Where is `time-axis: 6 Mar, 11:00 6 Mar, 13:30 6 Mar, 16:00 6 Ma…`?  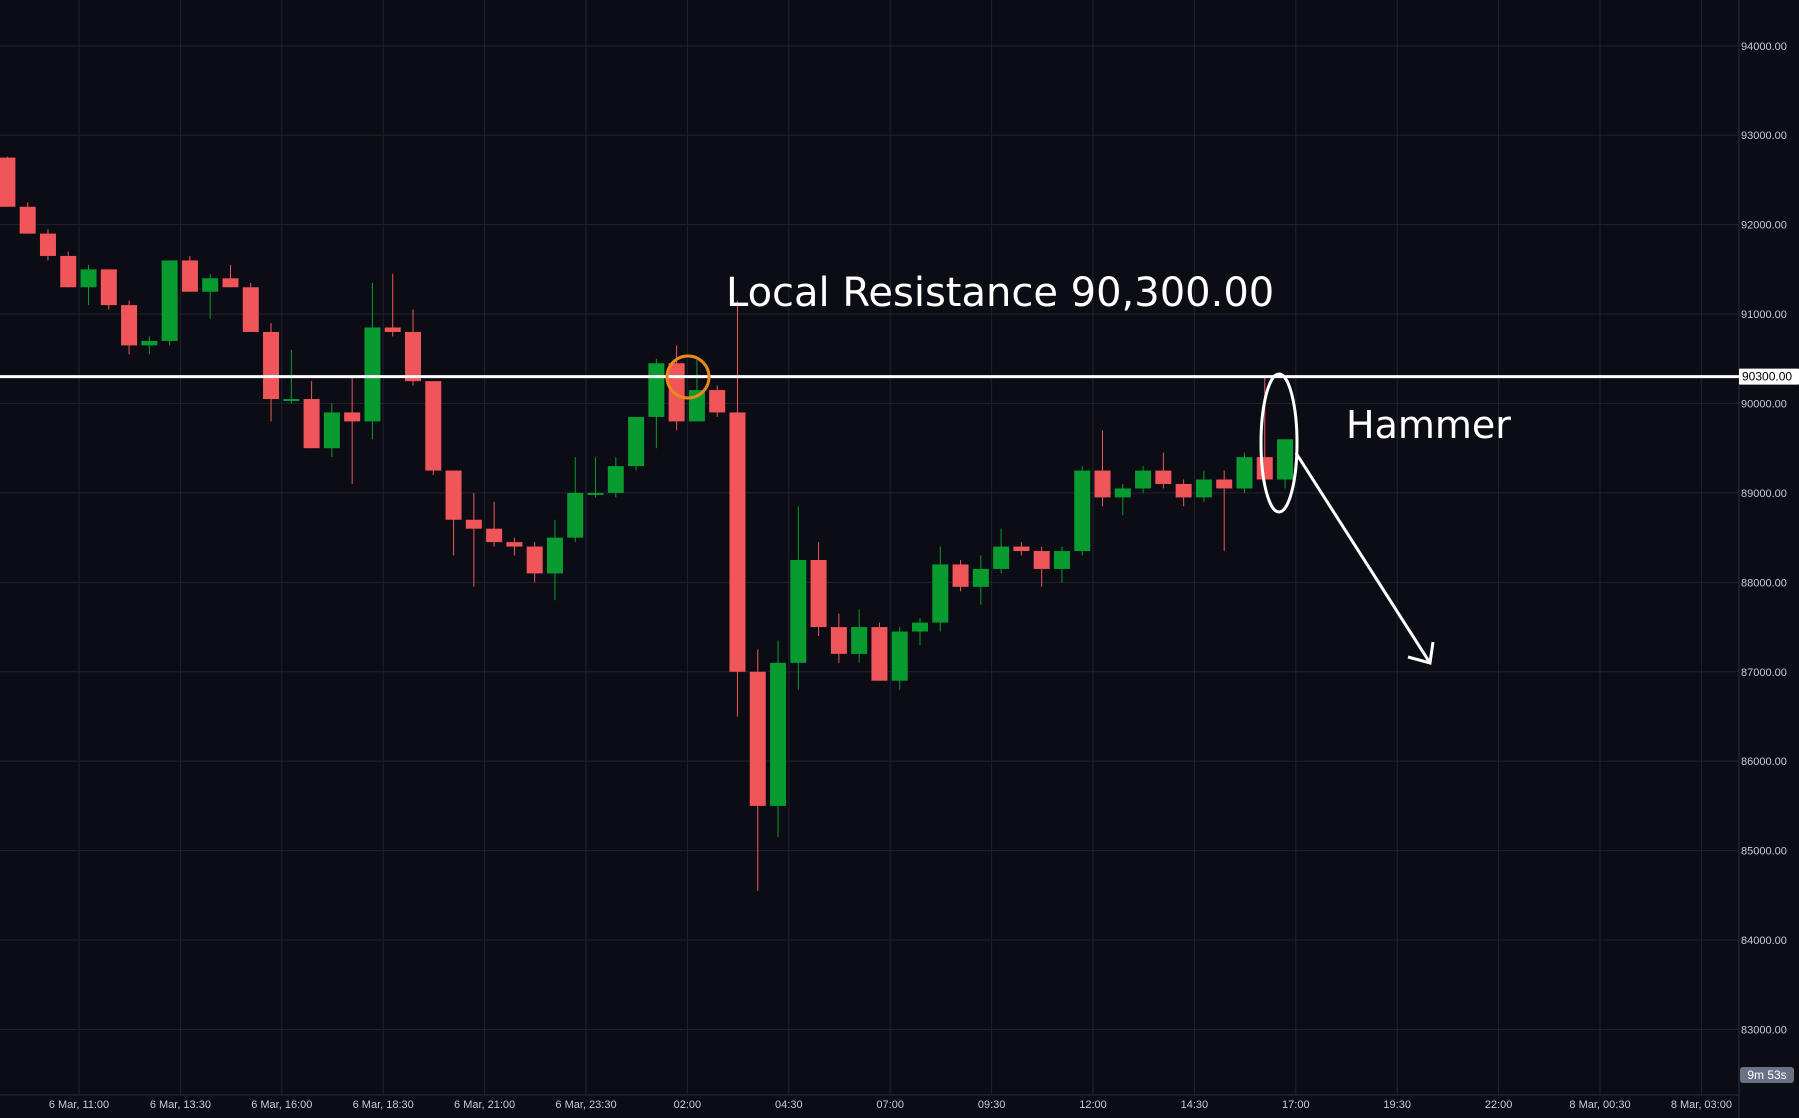 time-axis: 6 Mar, 11:00 6 Mar, 13:30 6 Mar, 16:00 6 Ma… is located at coordinates (869, 1102).